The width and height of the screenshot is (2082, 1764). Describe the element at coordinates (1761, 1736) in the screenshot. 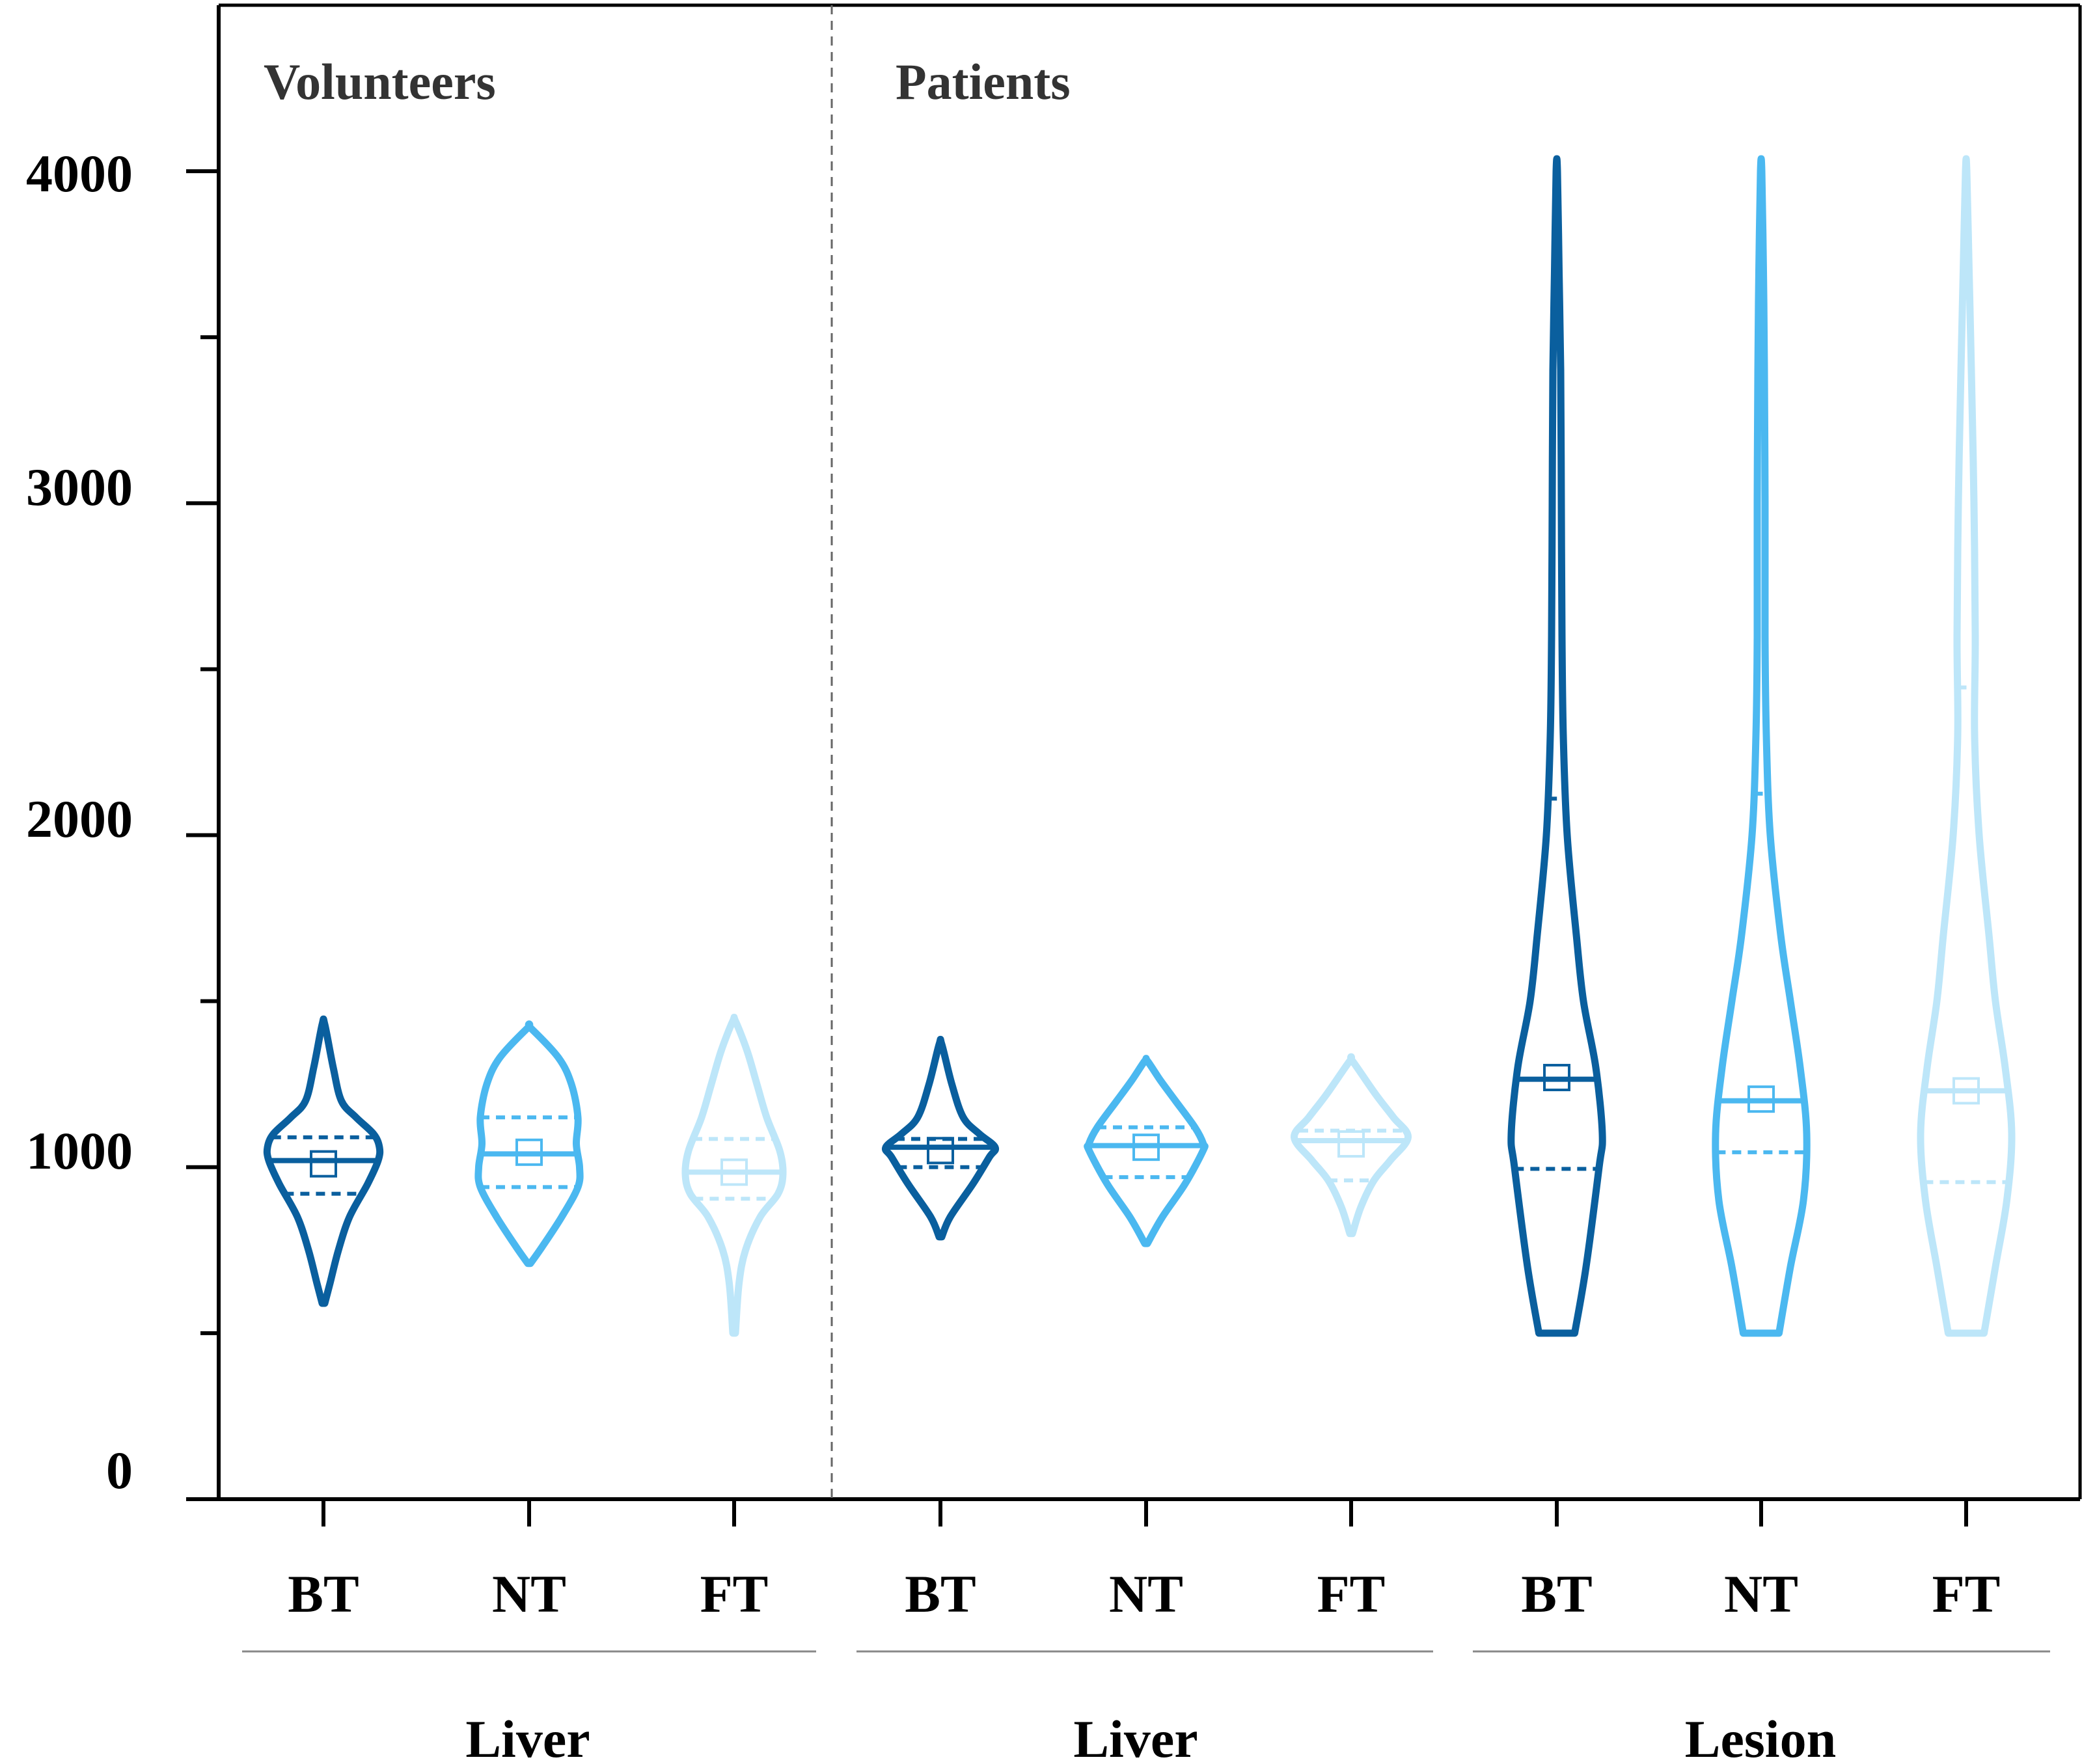

I see `group-label-lesion: Lesion` at that location.